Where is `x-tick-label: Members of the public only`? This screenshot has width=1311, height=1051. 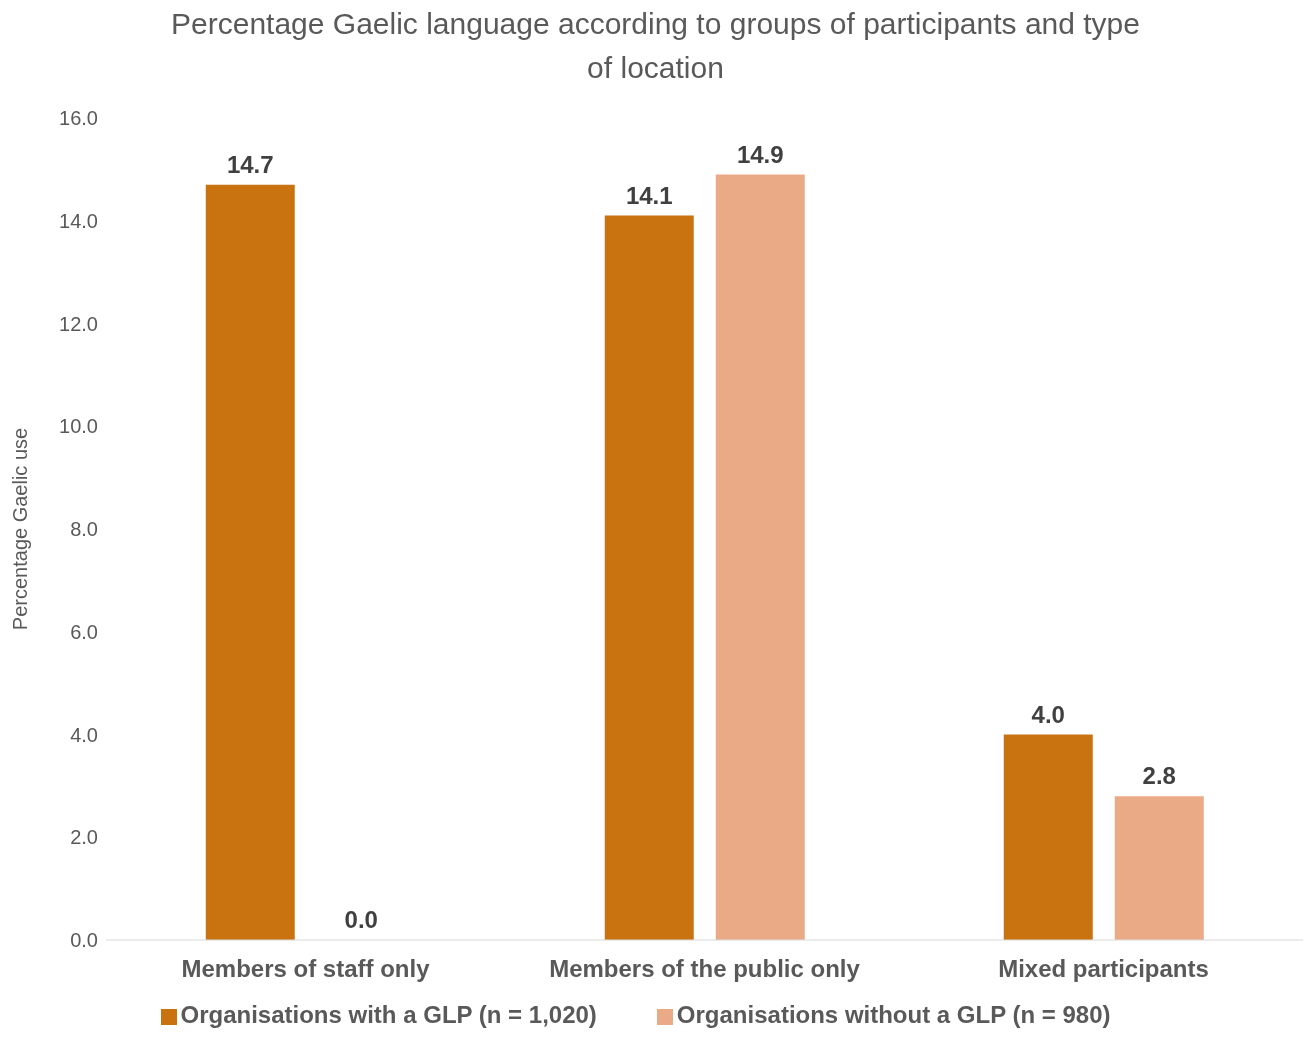
x-tick-label: Members of the public only is located at coordinates (705, 969).